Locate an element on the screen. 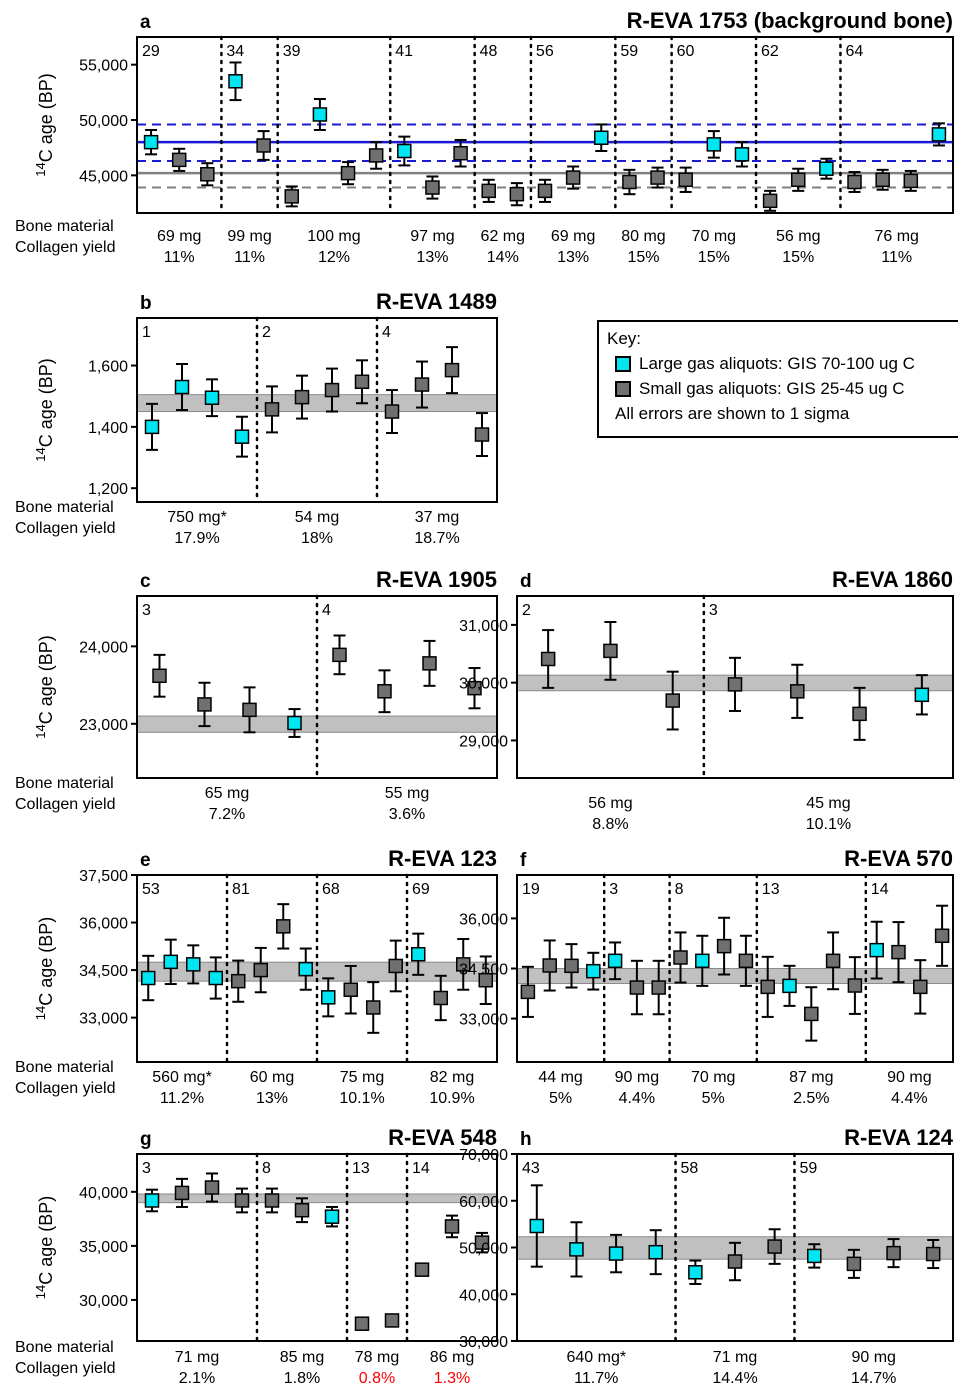  y-tick-label: 36,000 is located at coordinates (483, 919).